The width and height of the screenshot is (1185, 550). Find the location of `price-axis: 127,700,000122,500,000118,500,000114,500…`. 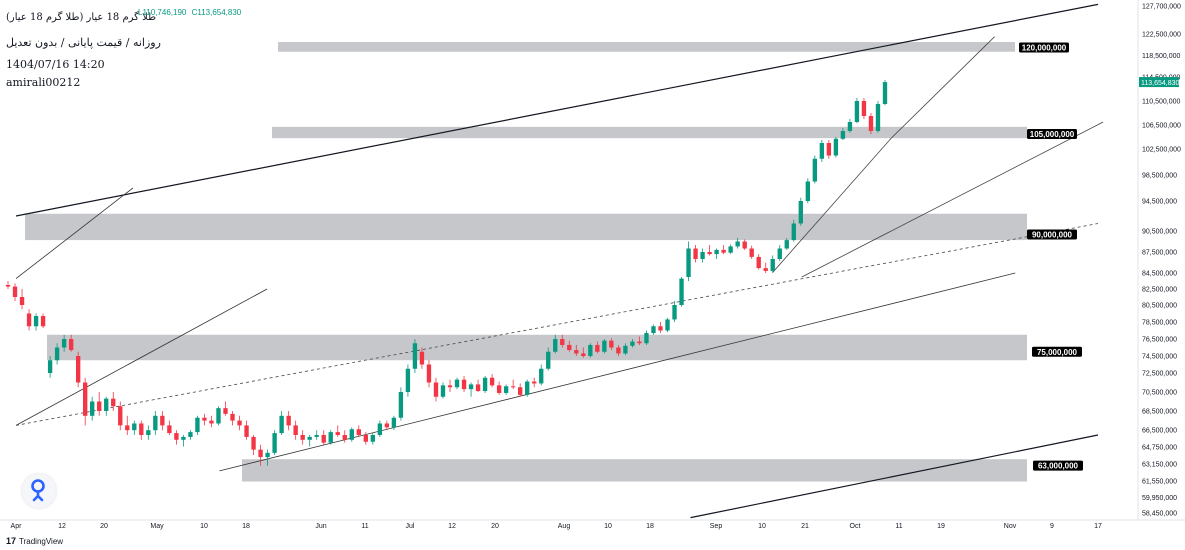

price-axis: 127,700,000122,500,000118,500,000114,500… is located at coordinates (1159, 260).